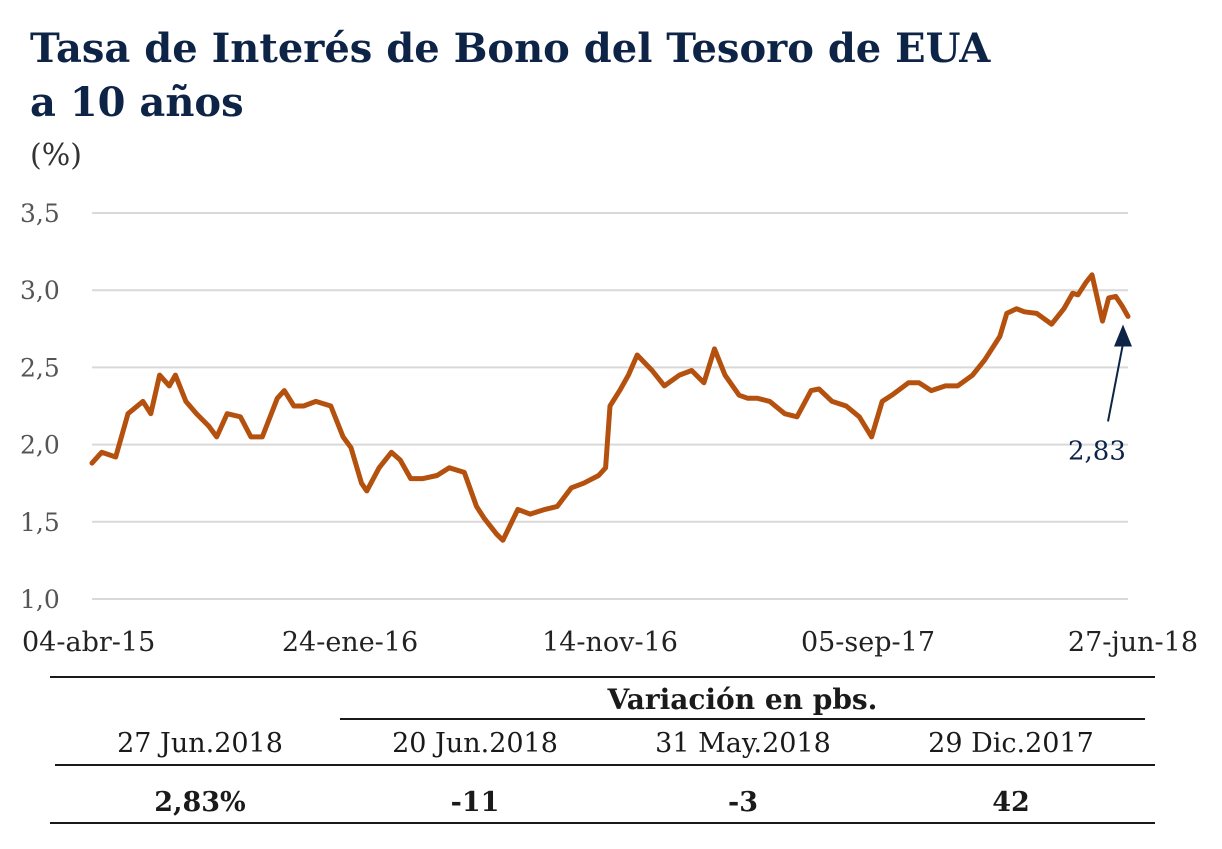 The width and height of the screenshot is (1222, 849). I want to click on variation-title: Variación en pbs., so click(742, 699).